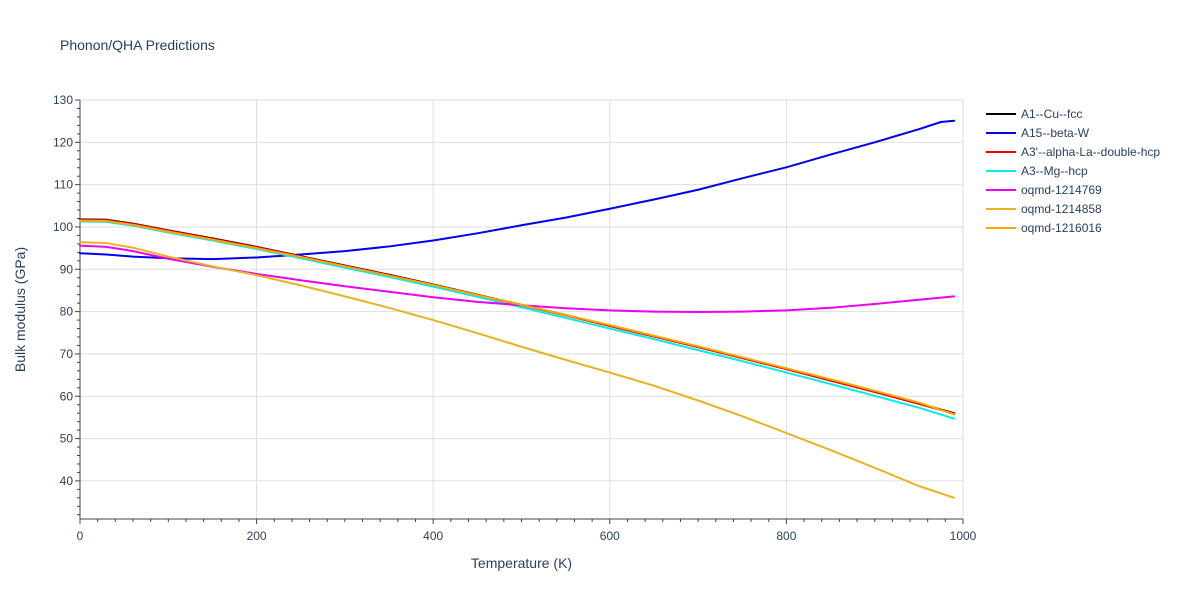  I want to click on y-axis-title: Bulk modulus (GPa), so click(20, 309).